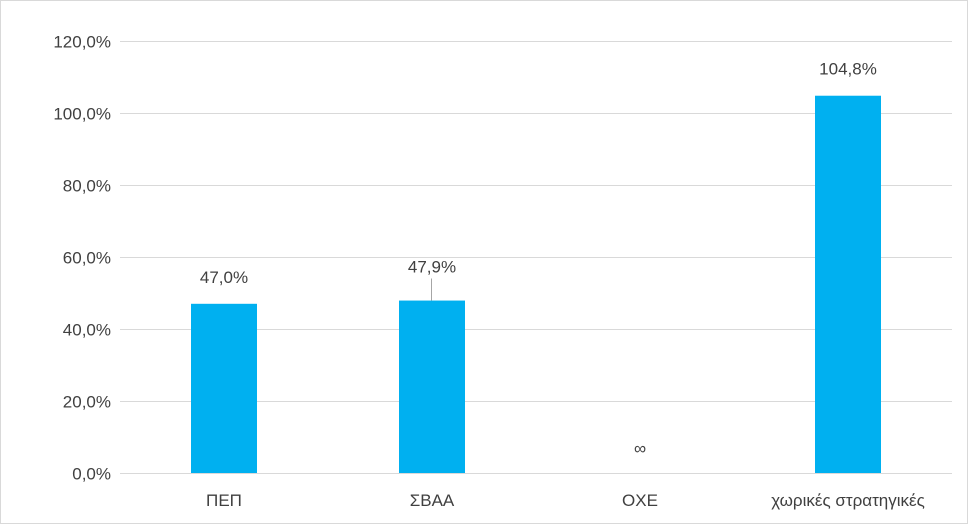 The image size is (968, 524). I want to click on category-label: ΣΒΑΑ, so click(432, 500).